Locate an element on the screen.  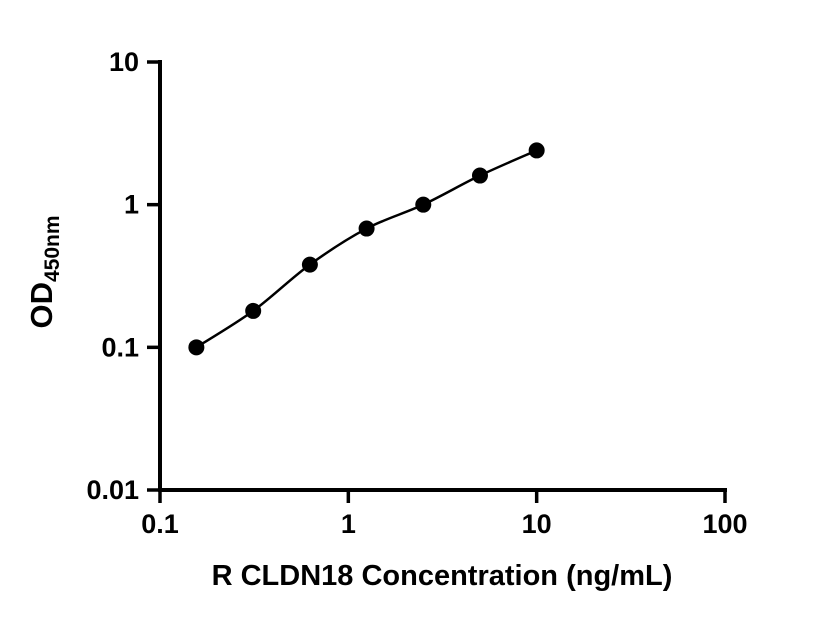
y-axis-title-main: OD is located at coordinates (41, 305).